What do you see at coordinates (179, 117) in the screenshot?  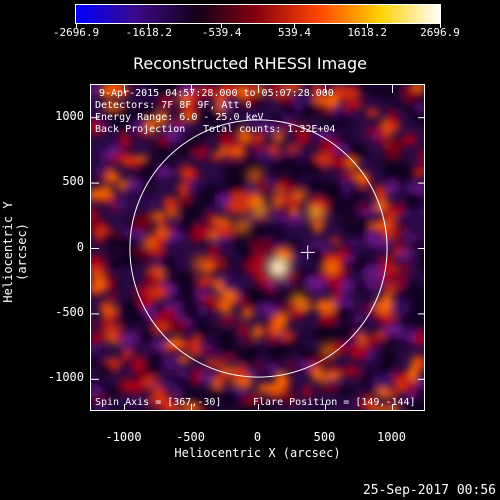 I see `energy-range-text: Energy Range: 6.0 - 25.0 keV` at bounding box center [179, 117].